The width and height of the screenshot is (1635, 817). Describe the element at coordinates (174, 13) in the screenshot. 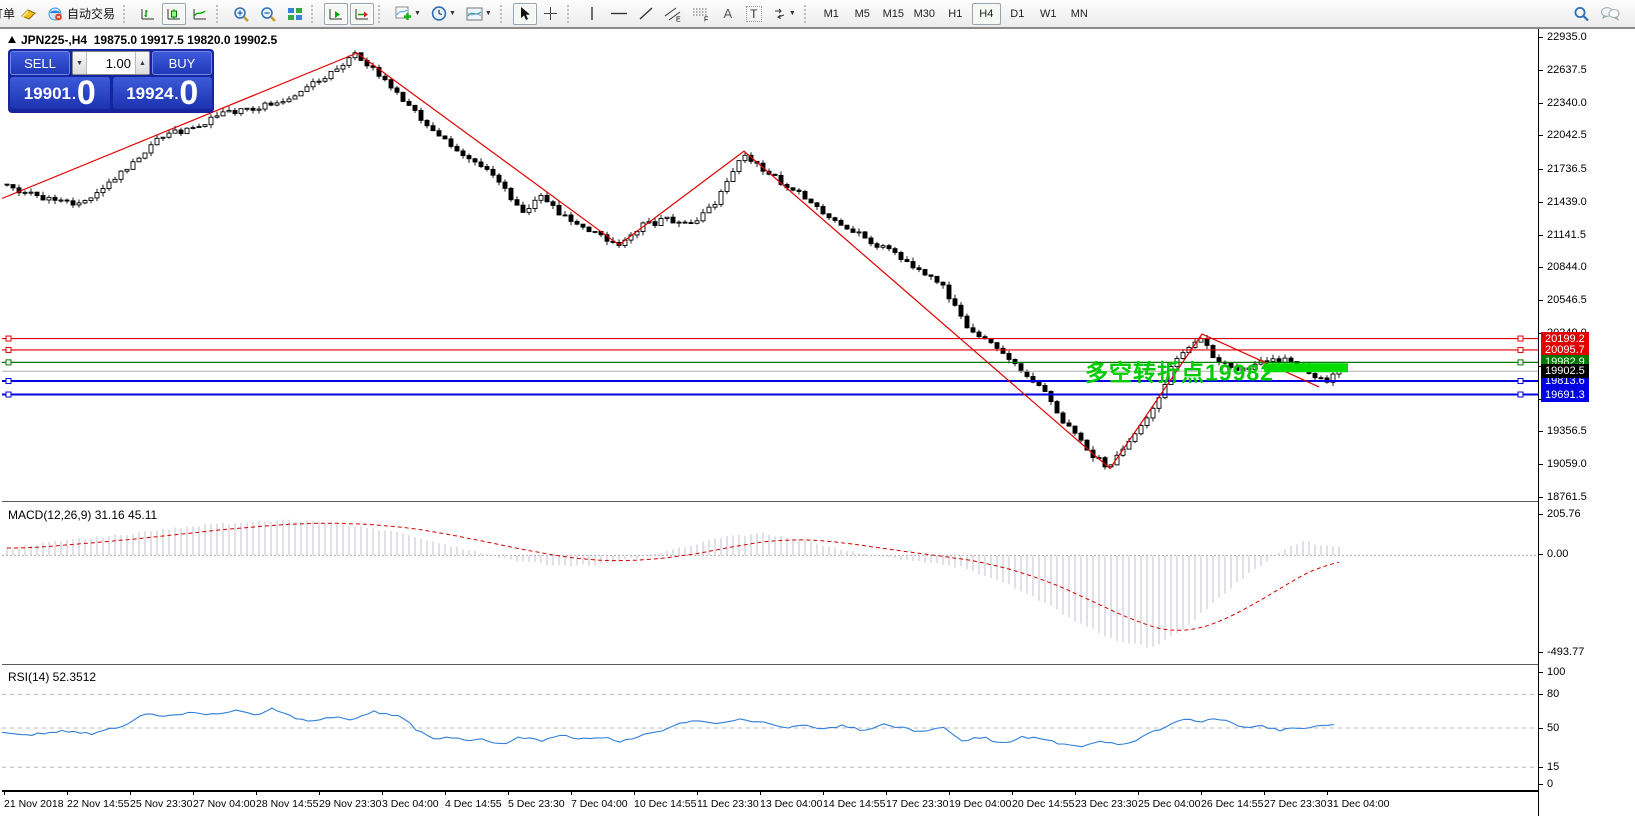

I see `candlestick-chart-button` at that location.